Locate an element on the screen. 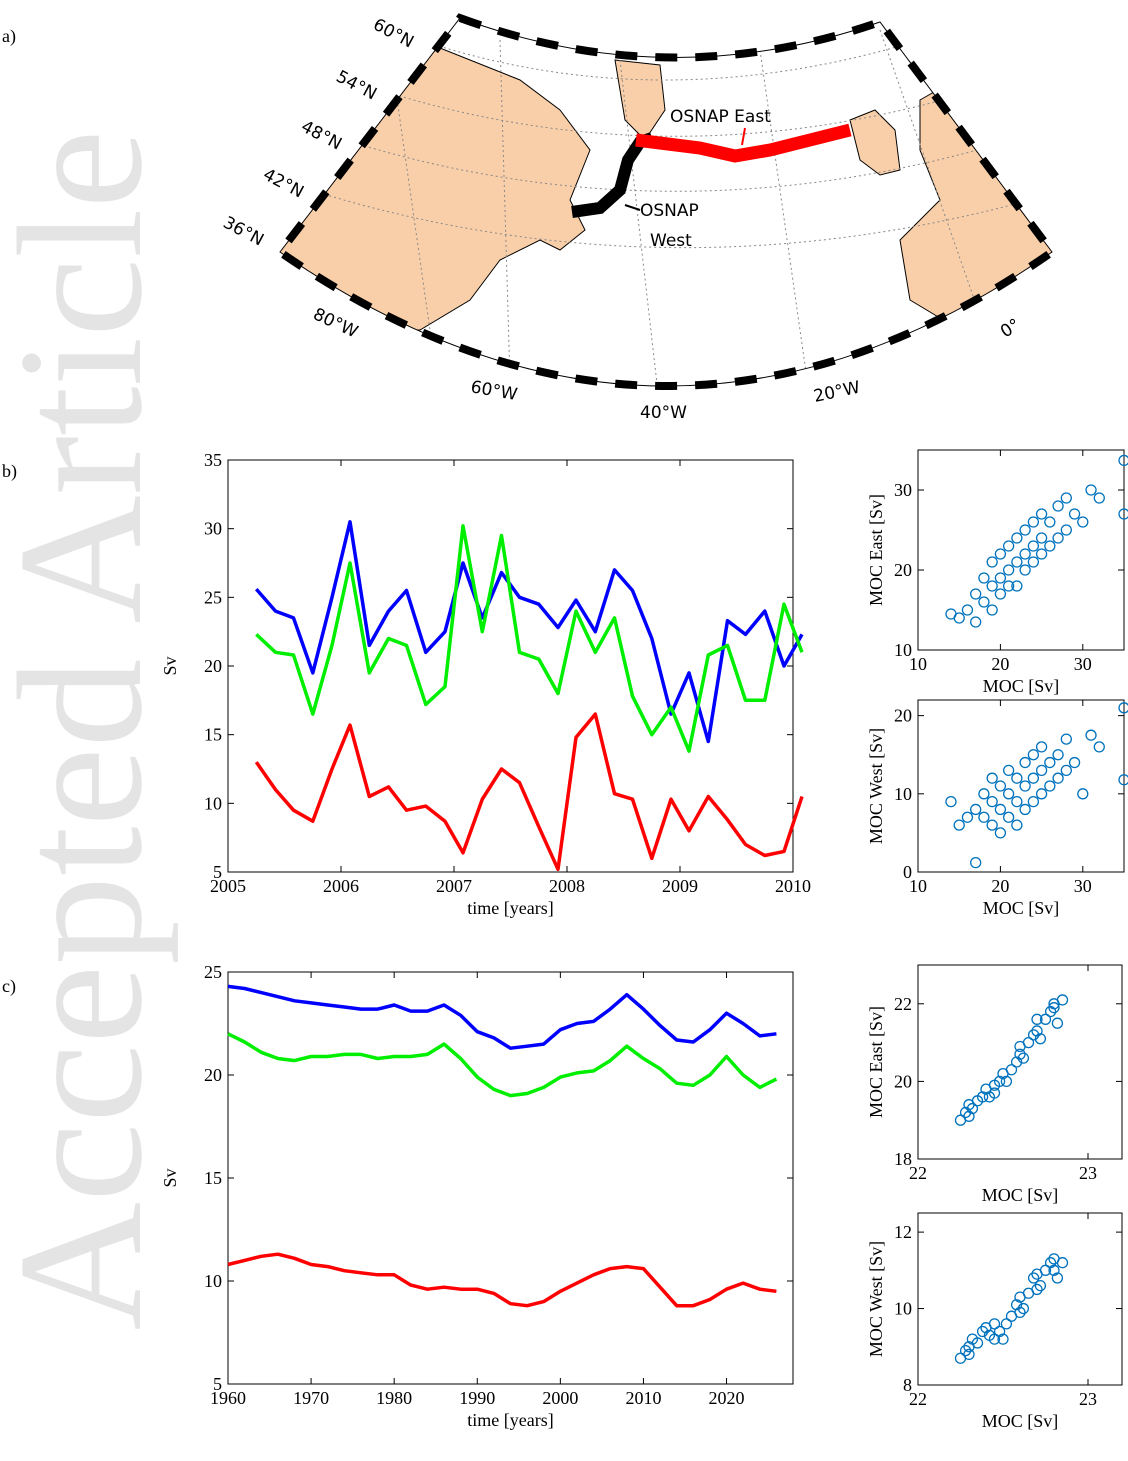 This screenshot has width=1128, height=1461. y-tick-label: 35 is located at coordinates (213, 460).